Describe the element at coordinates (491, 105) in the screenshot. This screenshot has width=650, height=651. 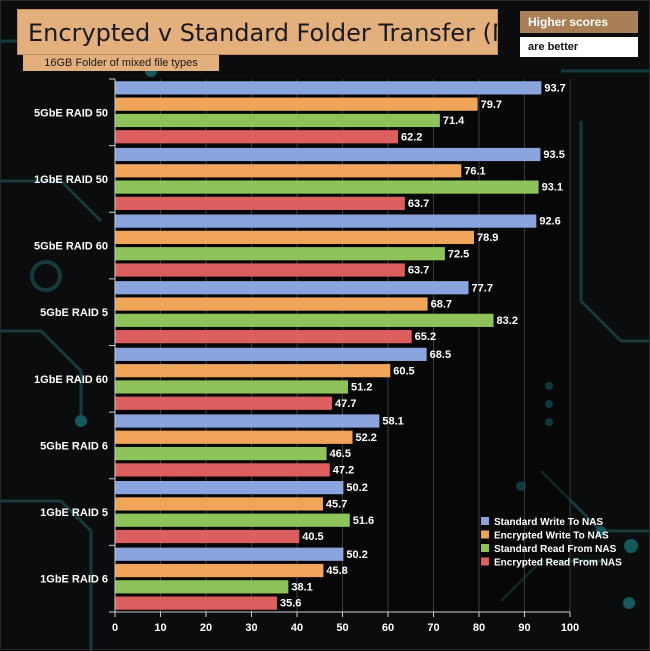
I see `data-label: 79.7` at that location.